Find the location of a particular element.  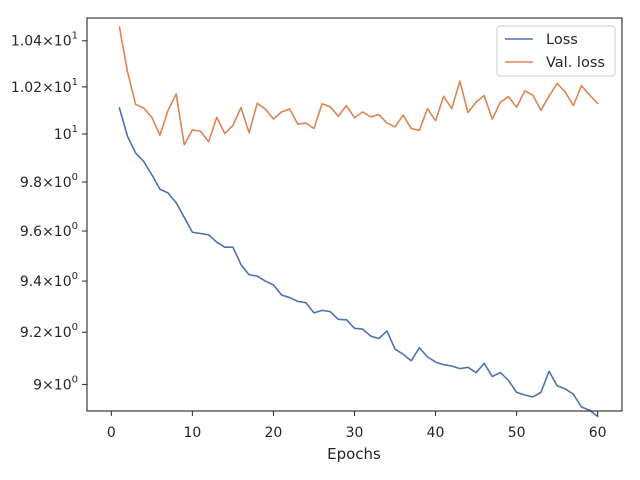

y-tick-label: 9.6×100 is located at coordinates (49, 230).